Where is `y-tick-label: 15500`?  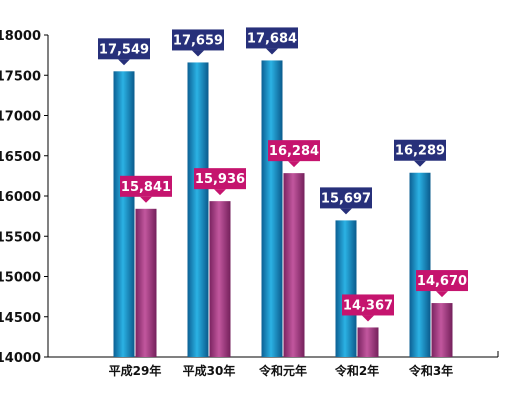
y-tick-label: 15500 is located at coordinates (20, 237).